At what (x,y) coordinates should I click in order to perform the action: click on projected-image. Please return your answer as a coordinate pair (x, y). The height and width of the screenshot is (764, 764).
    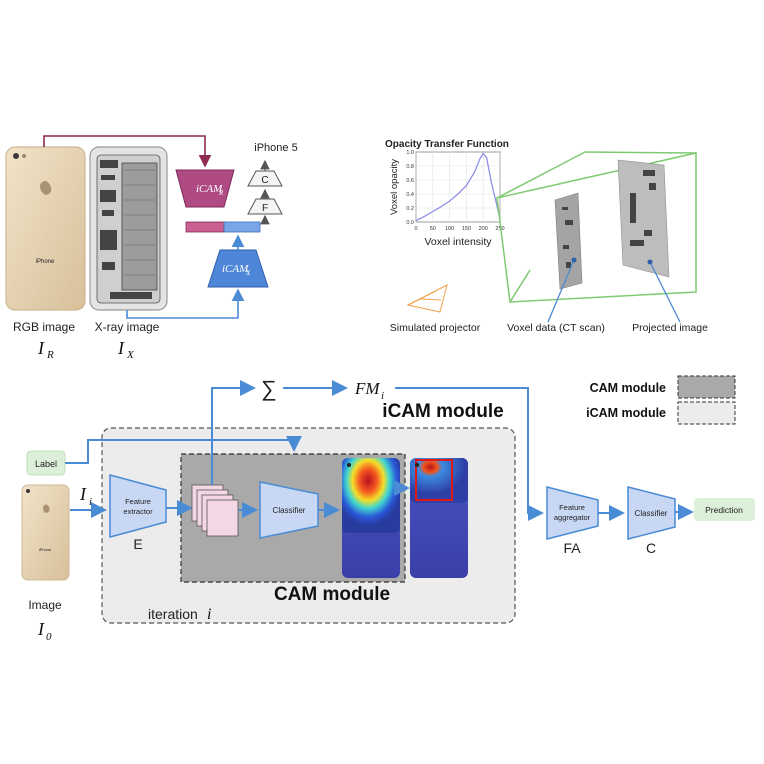
    Looking at the image, I should click on (643, 218).